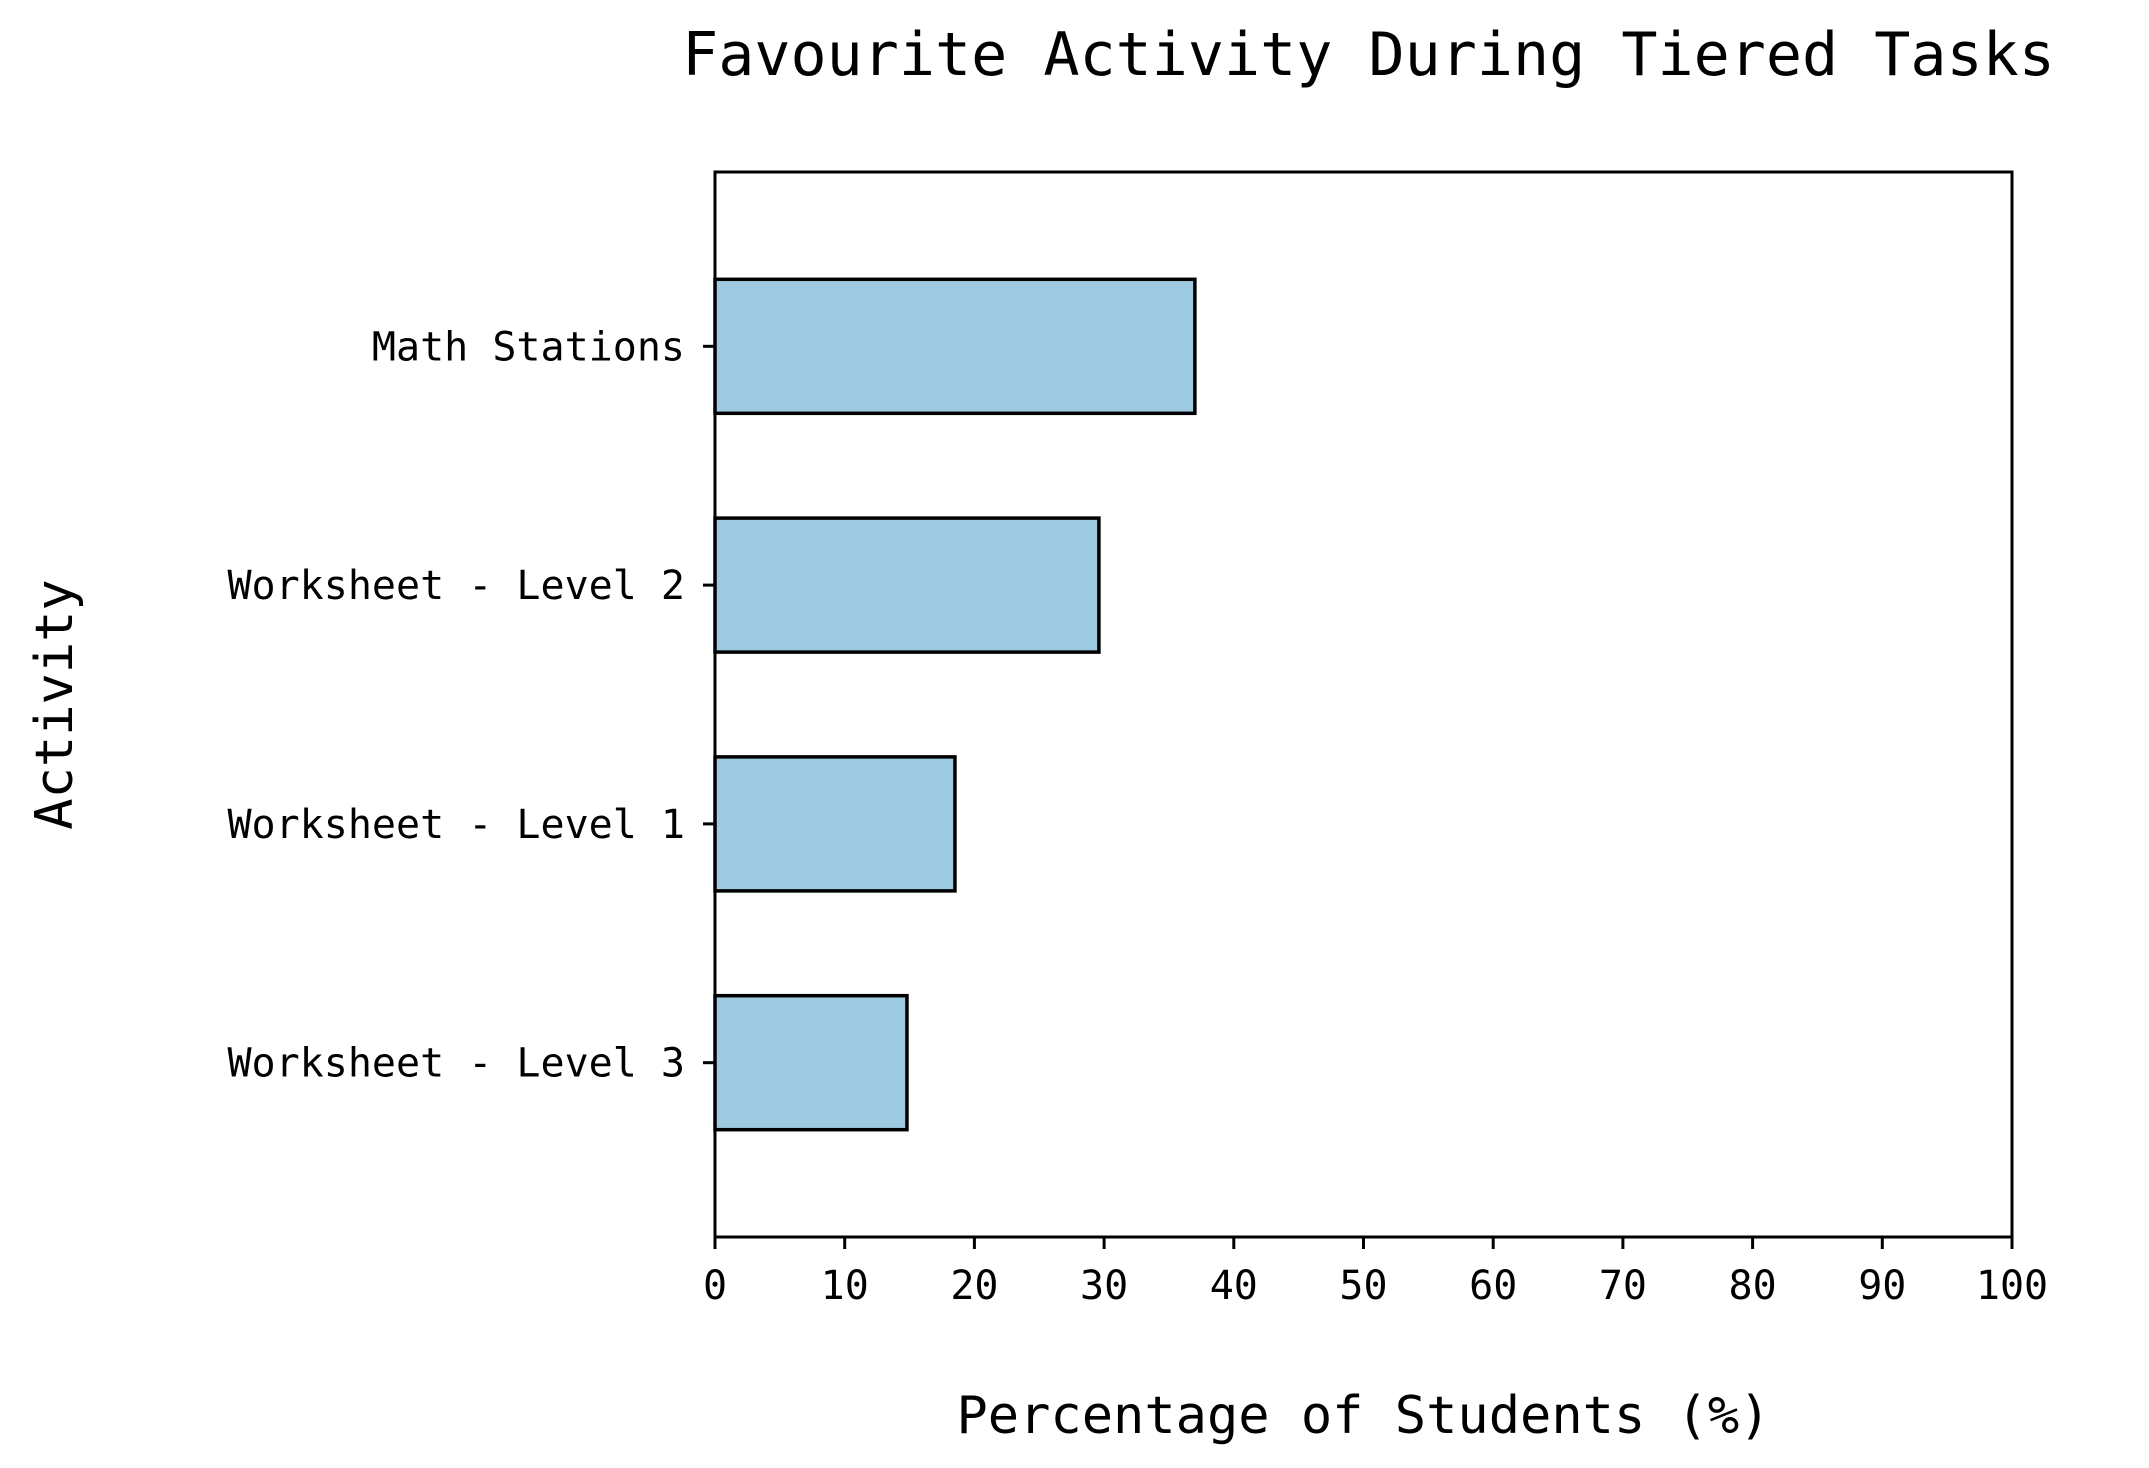  Describe the element at coordinates (456, 825) in the screenshot. I see `y-tick-label: Worksheet - Level 1` at that location.